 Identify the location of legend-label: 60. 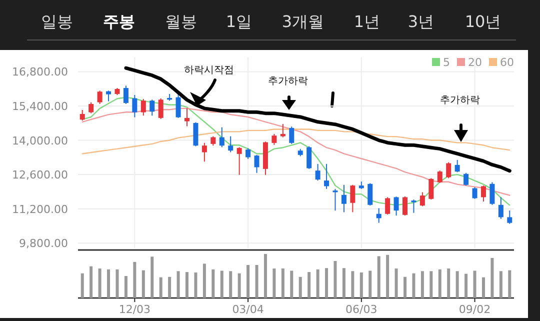
(507, 62).